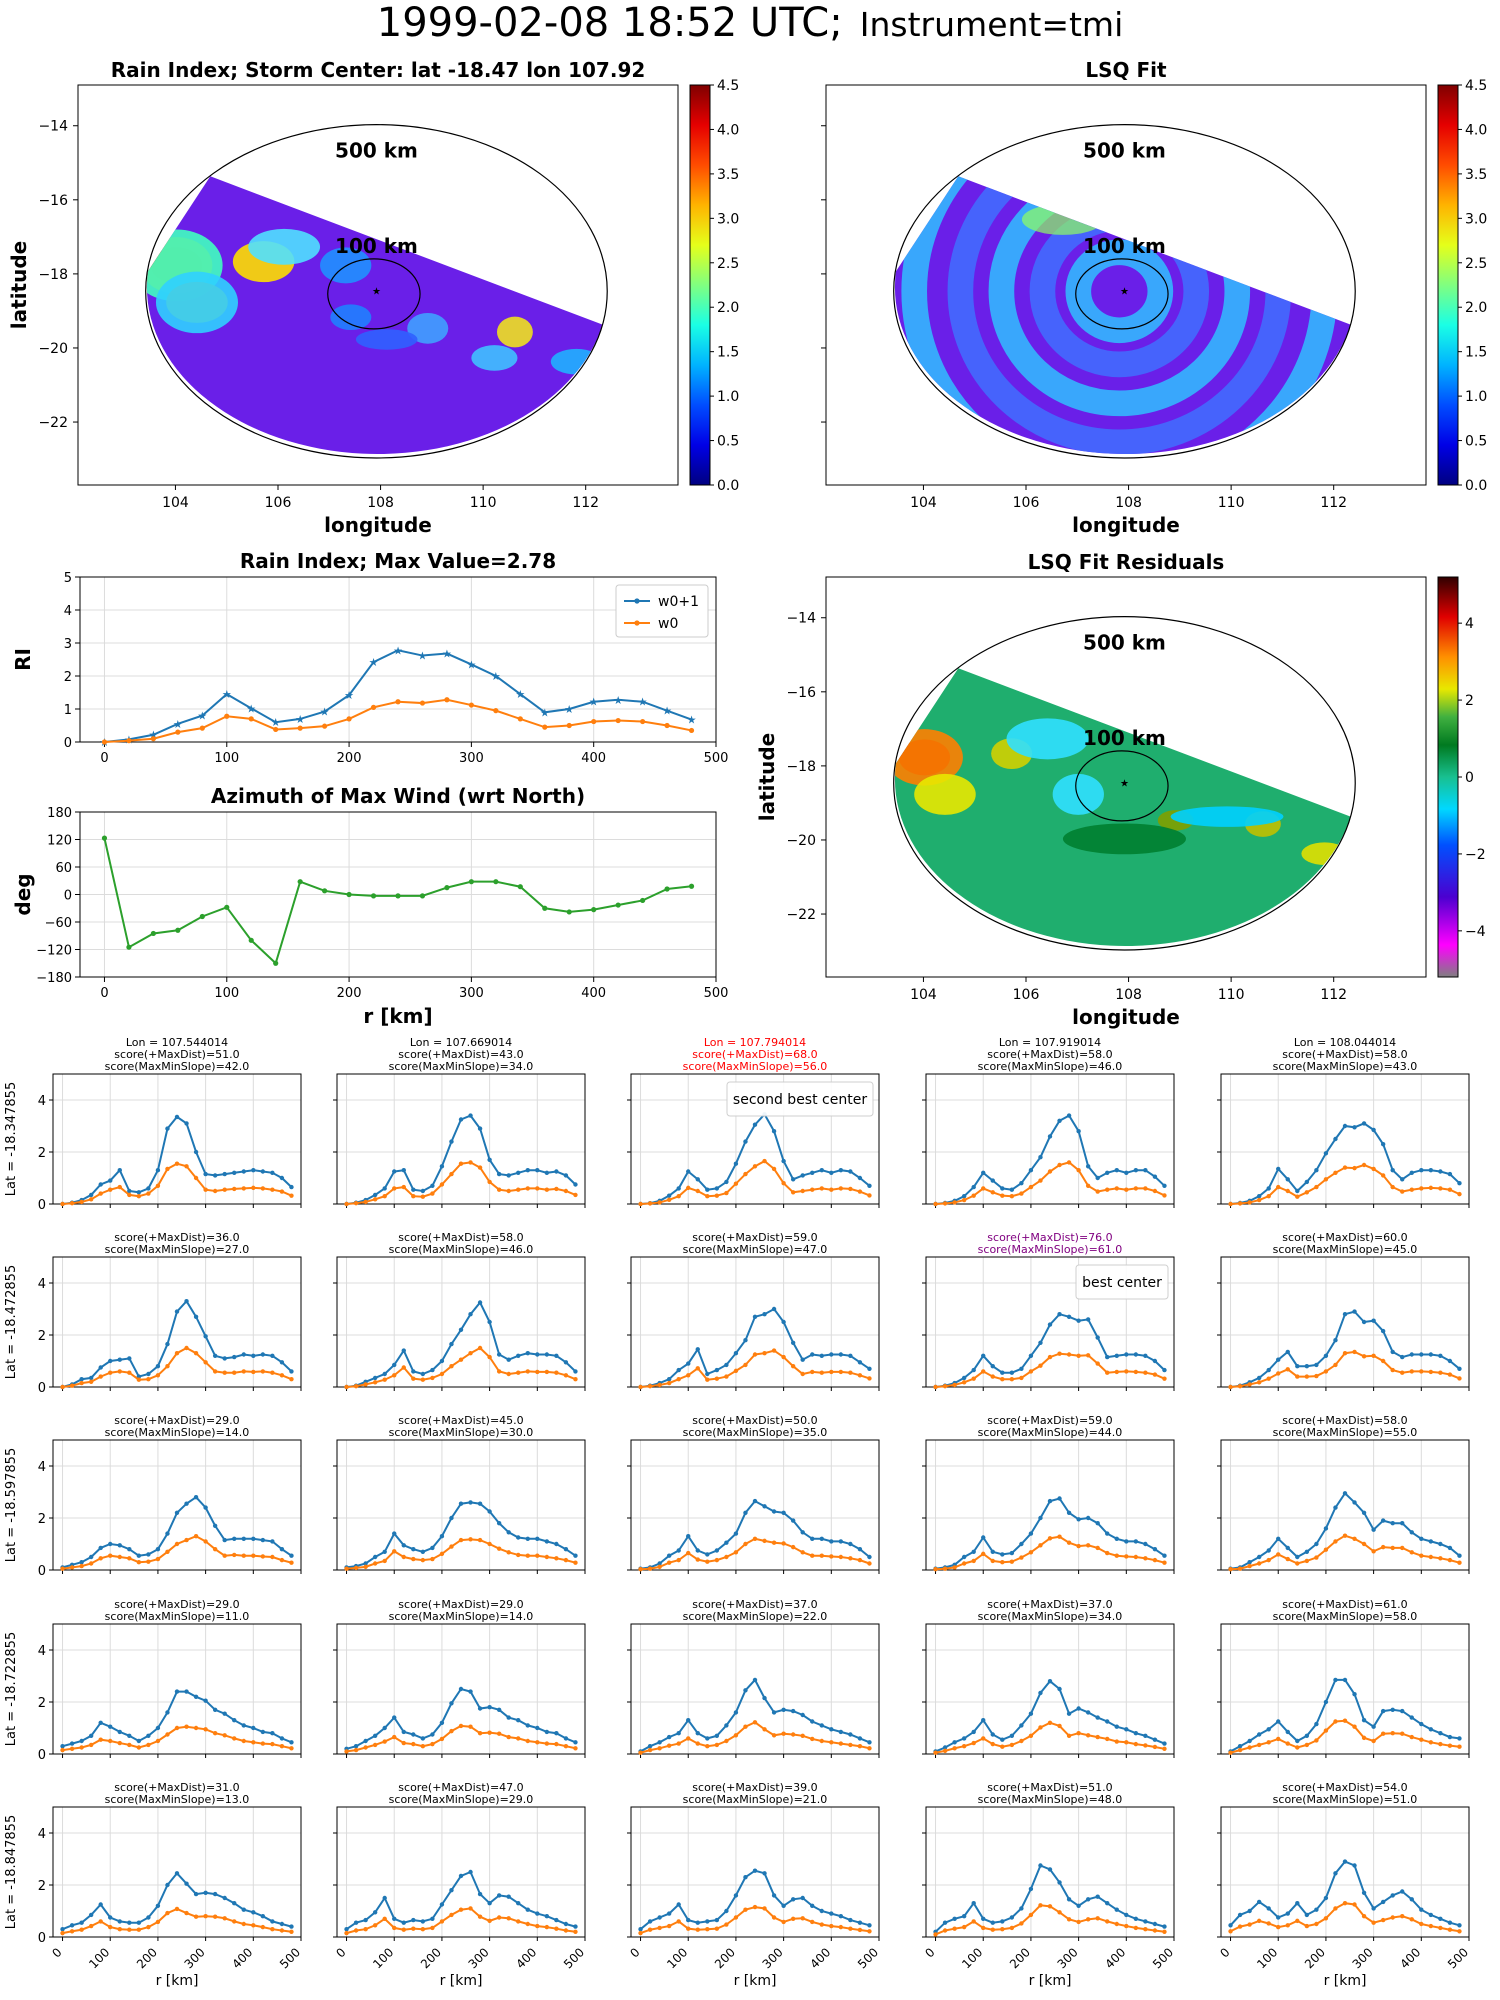 This screenshot has height=2000, width=1500. I want to click on subplot-title-line: score(+MaxDist)=61.0, so click(1344, 1604).